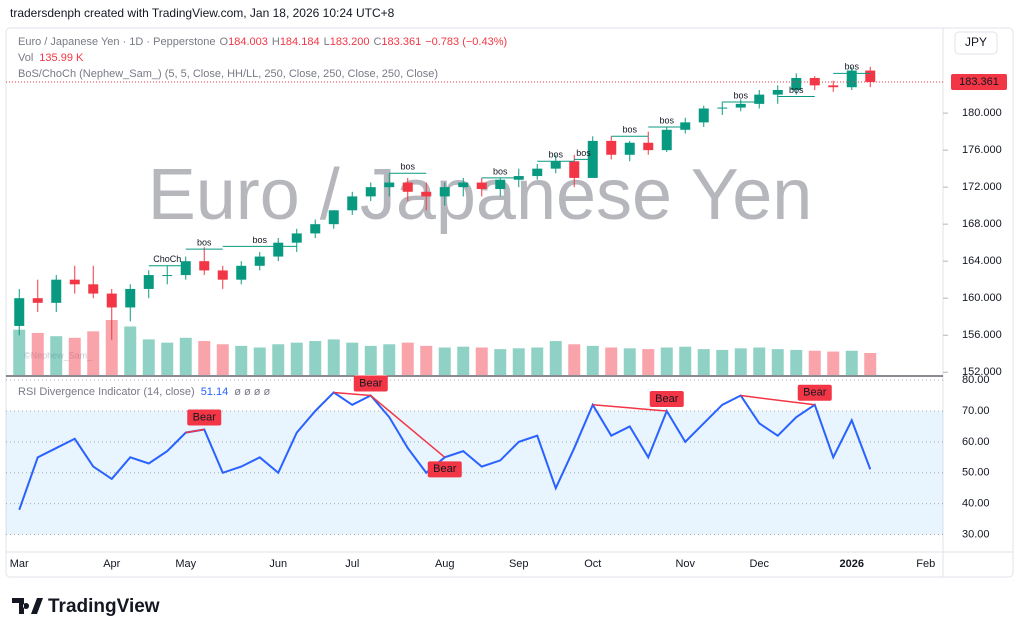 This screenshot has width=1023, height=640. I want to click on x-tick-label: Mar, so click(19, 564).